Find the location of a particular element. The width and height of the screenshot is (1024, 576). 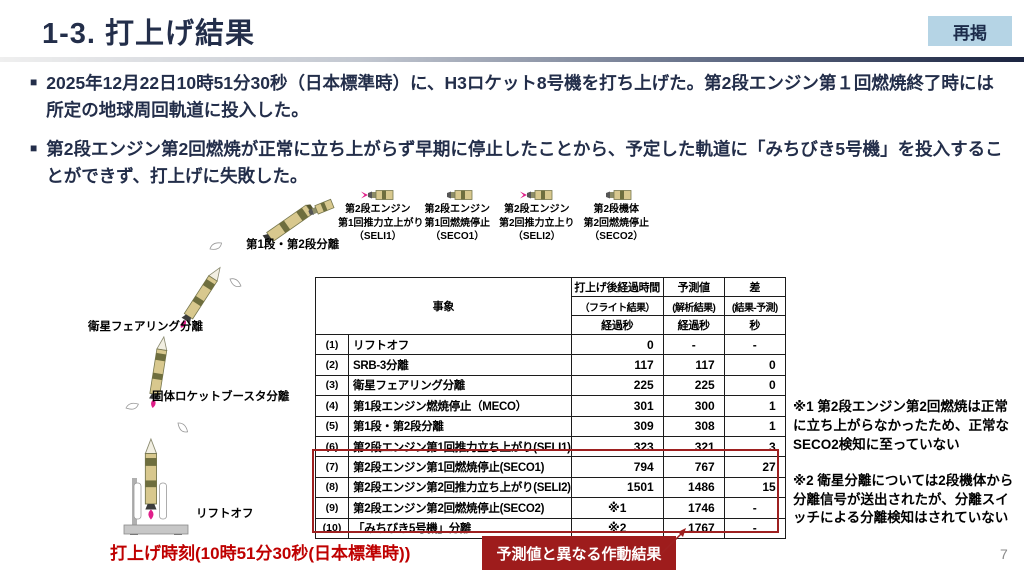

row-flight: 0 is located at coordinates (617, 344).